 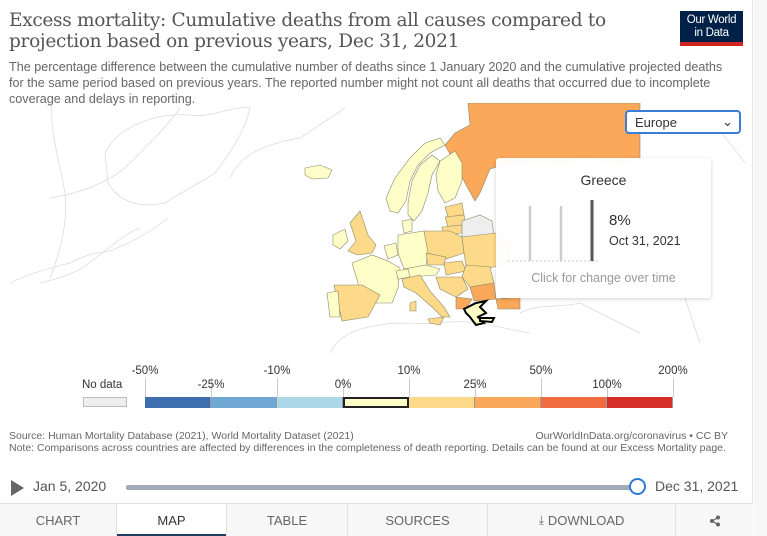 I want to click on country-benelux, so click(x=391, y=251).